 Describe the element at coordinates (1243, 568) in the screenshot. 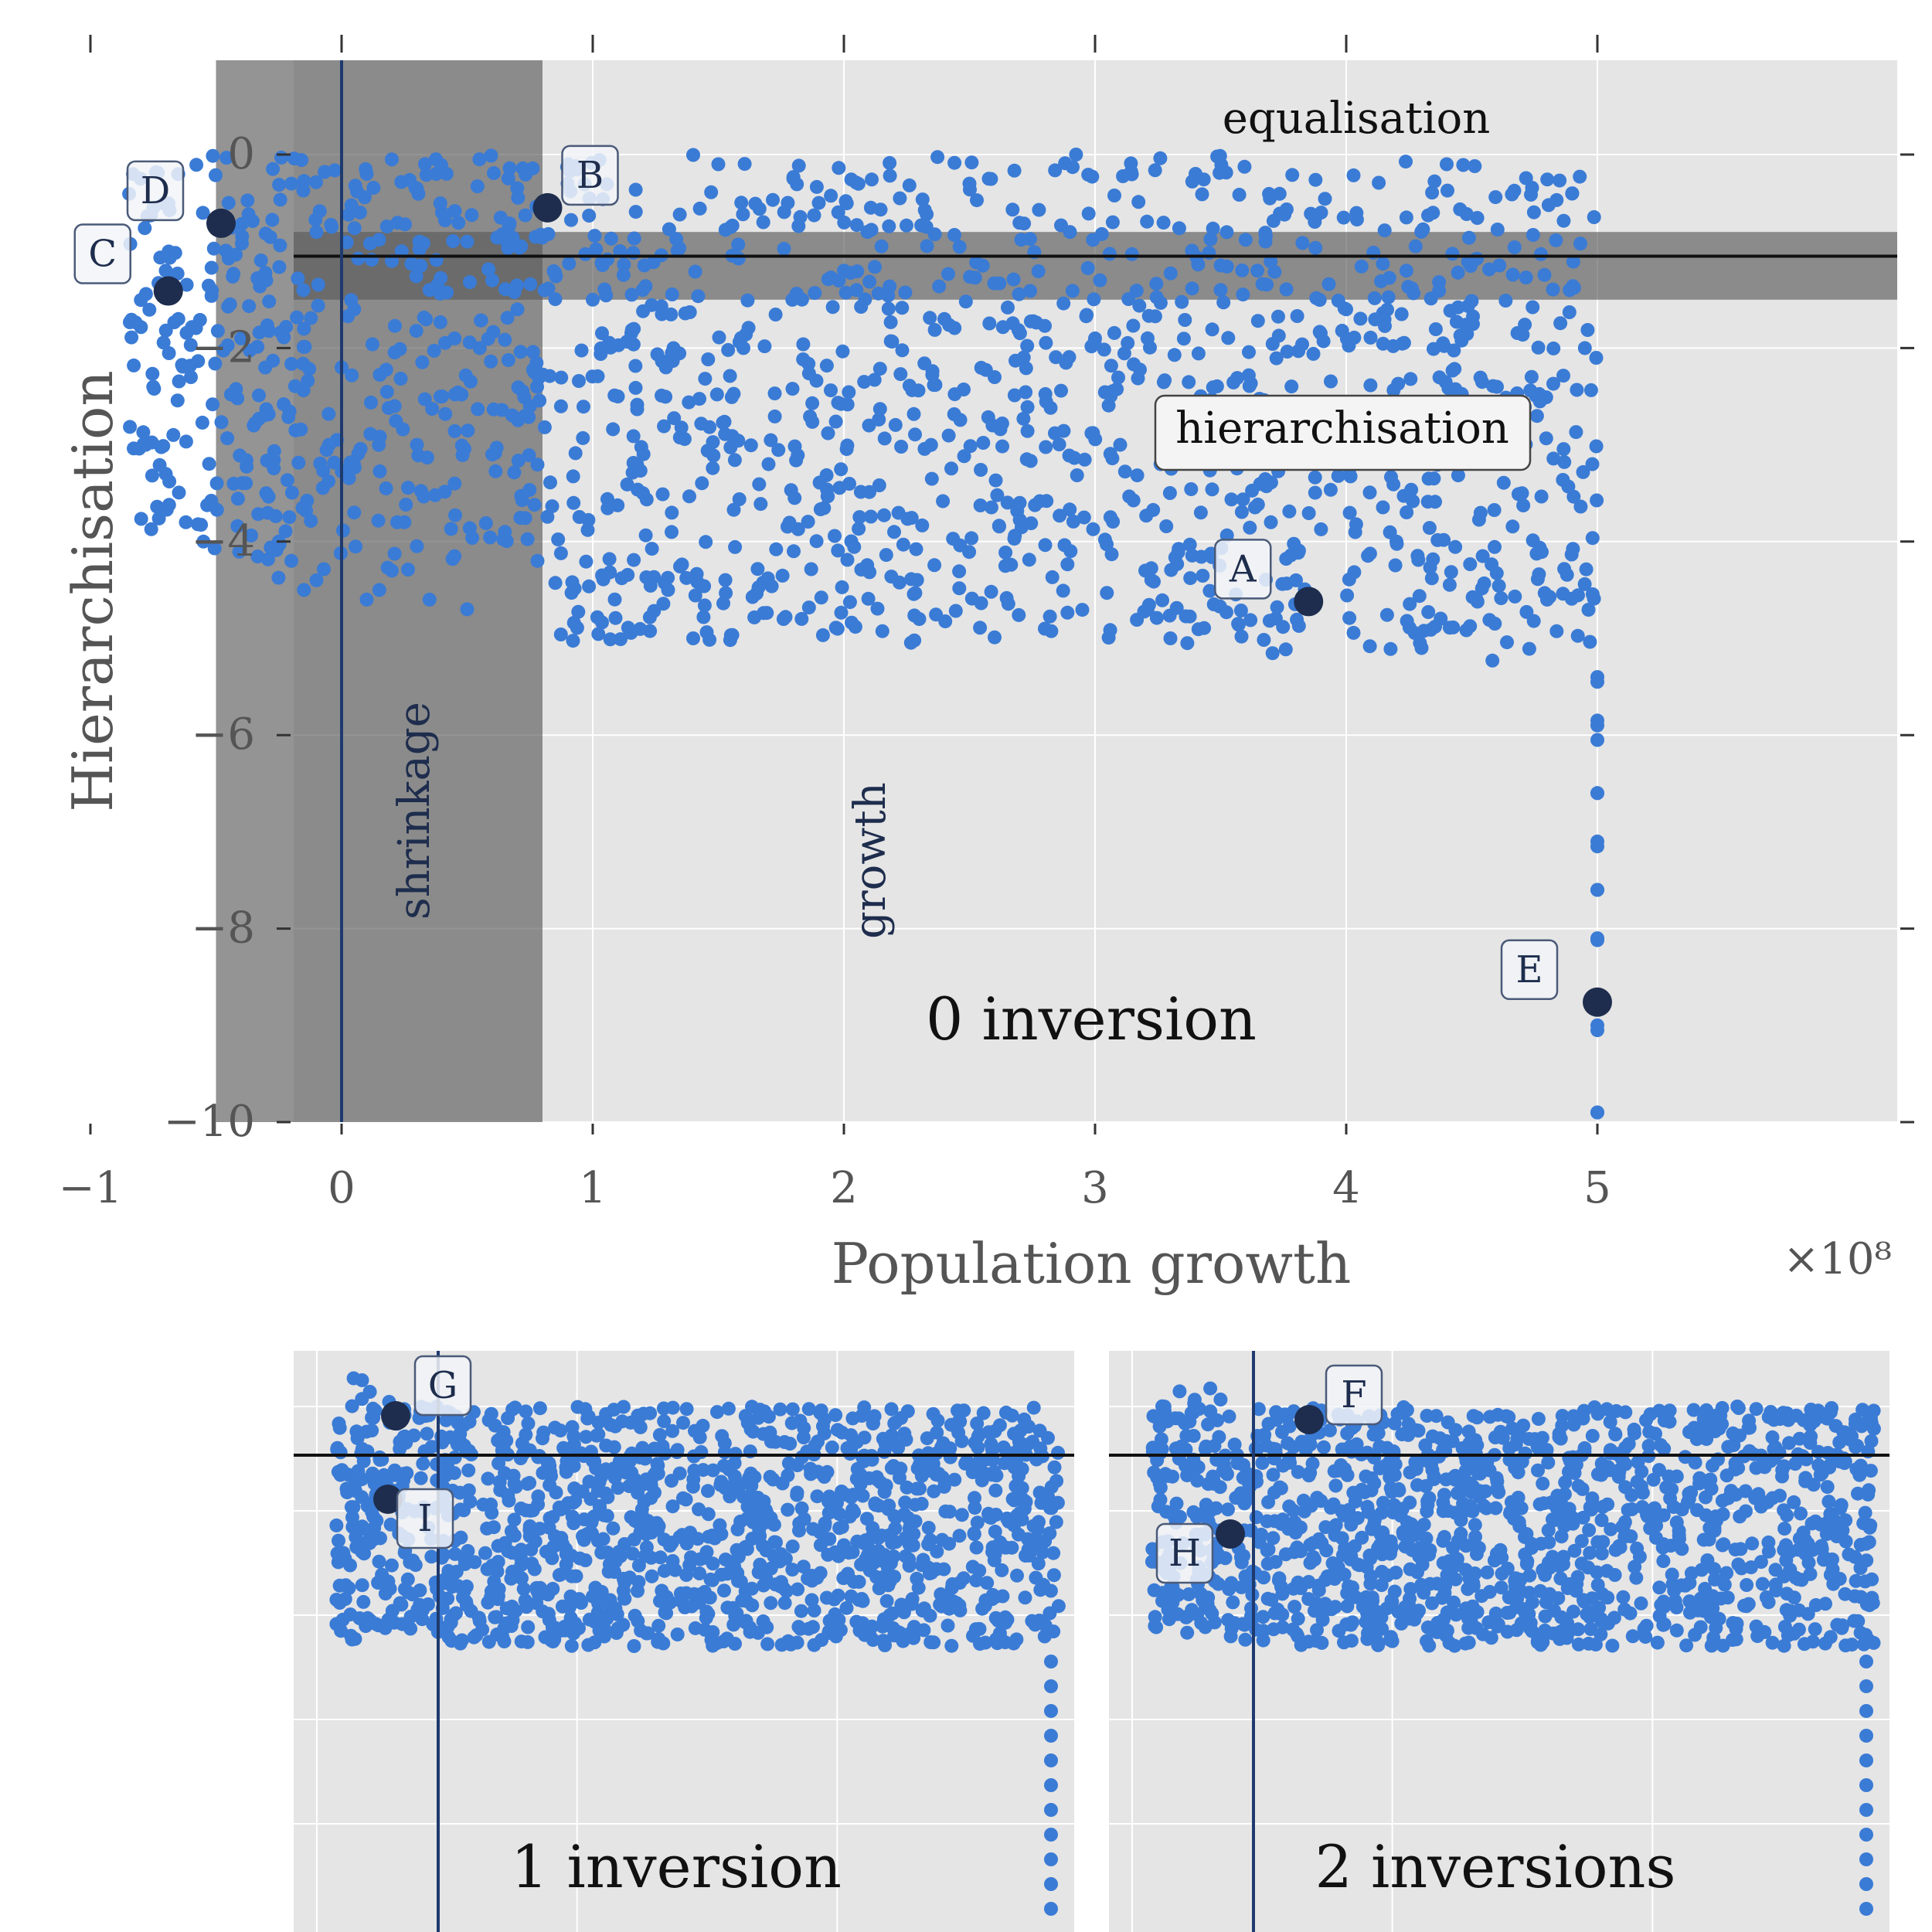

I see `highlight-label: A` at that location.